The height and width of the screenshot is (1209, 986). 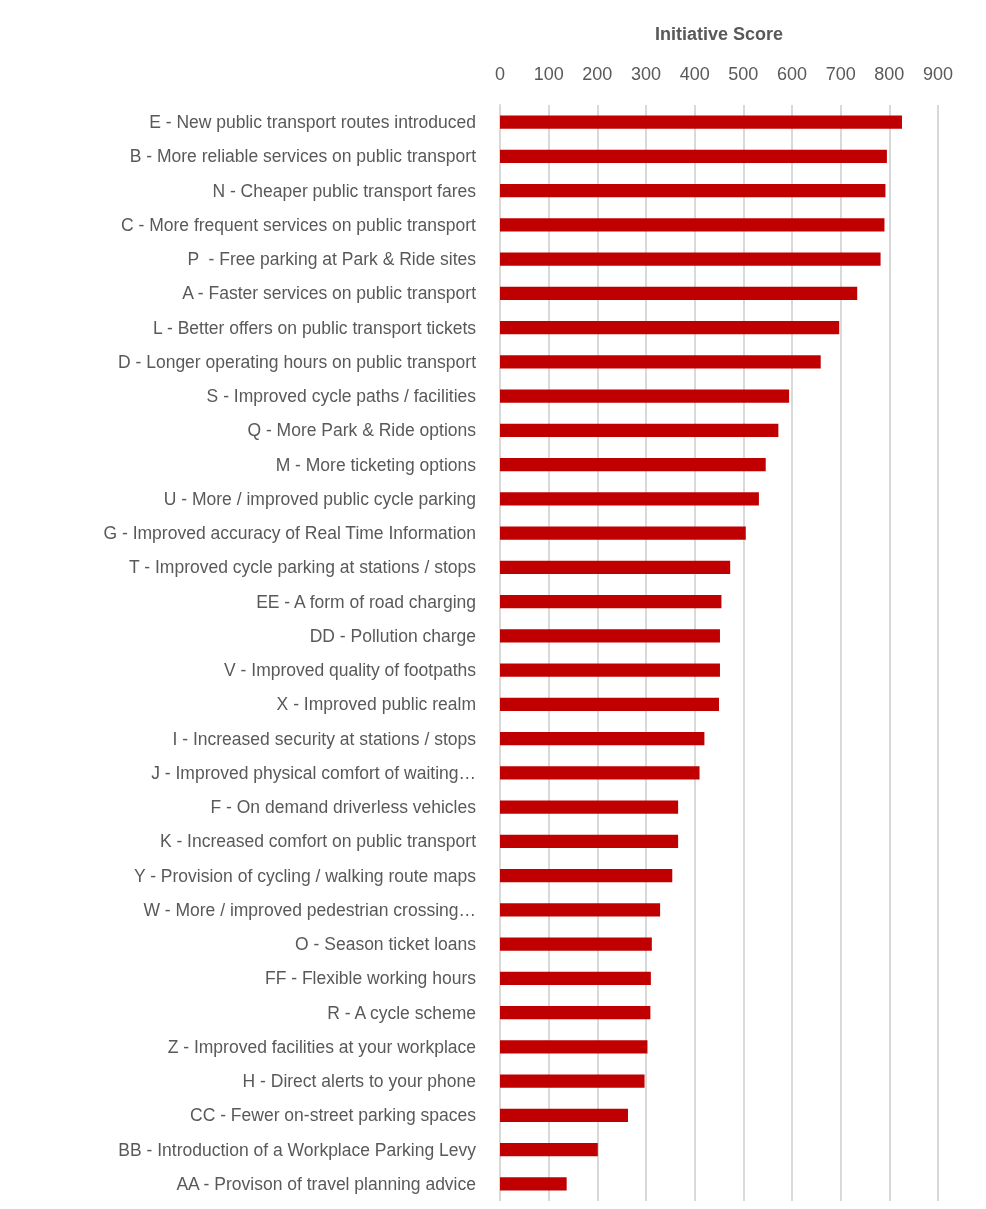 I want to click on y-tick-label: U - More / improved public cycle parking, so click(x=319, y=498).